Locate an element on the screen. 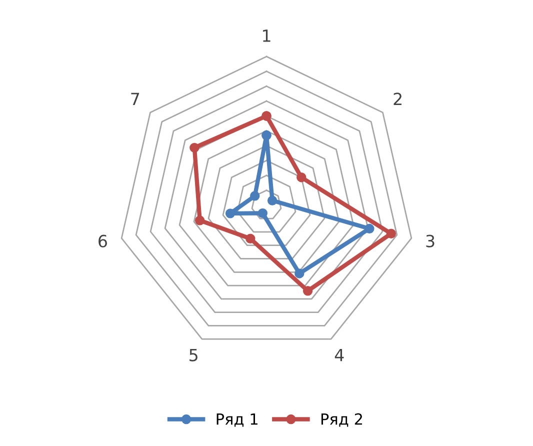 The image size is (533, 446). legend-label: Ряд 1 is located at coordinates (237, 420).